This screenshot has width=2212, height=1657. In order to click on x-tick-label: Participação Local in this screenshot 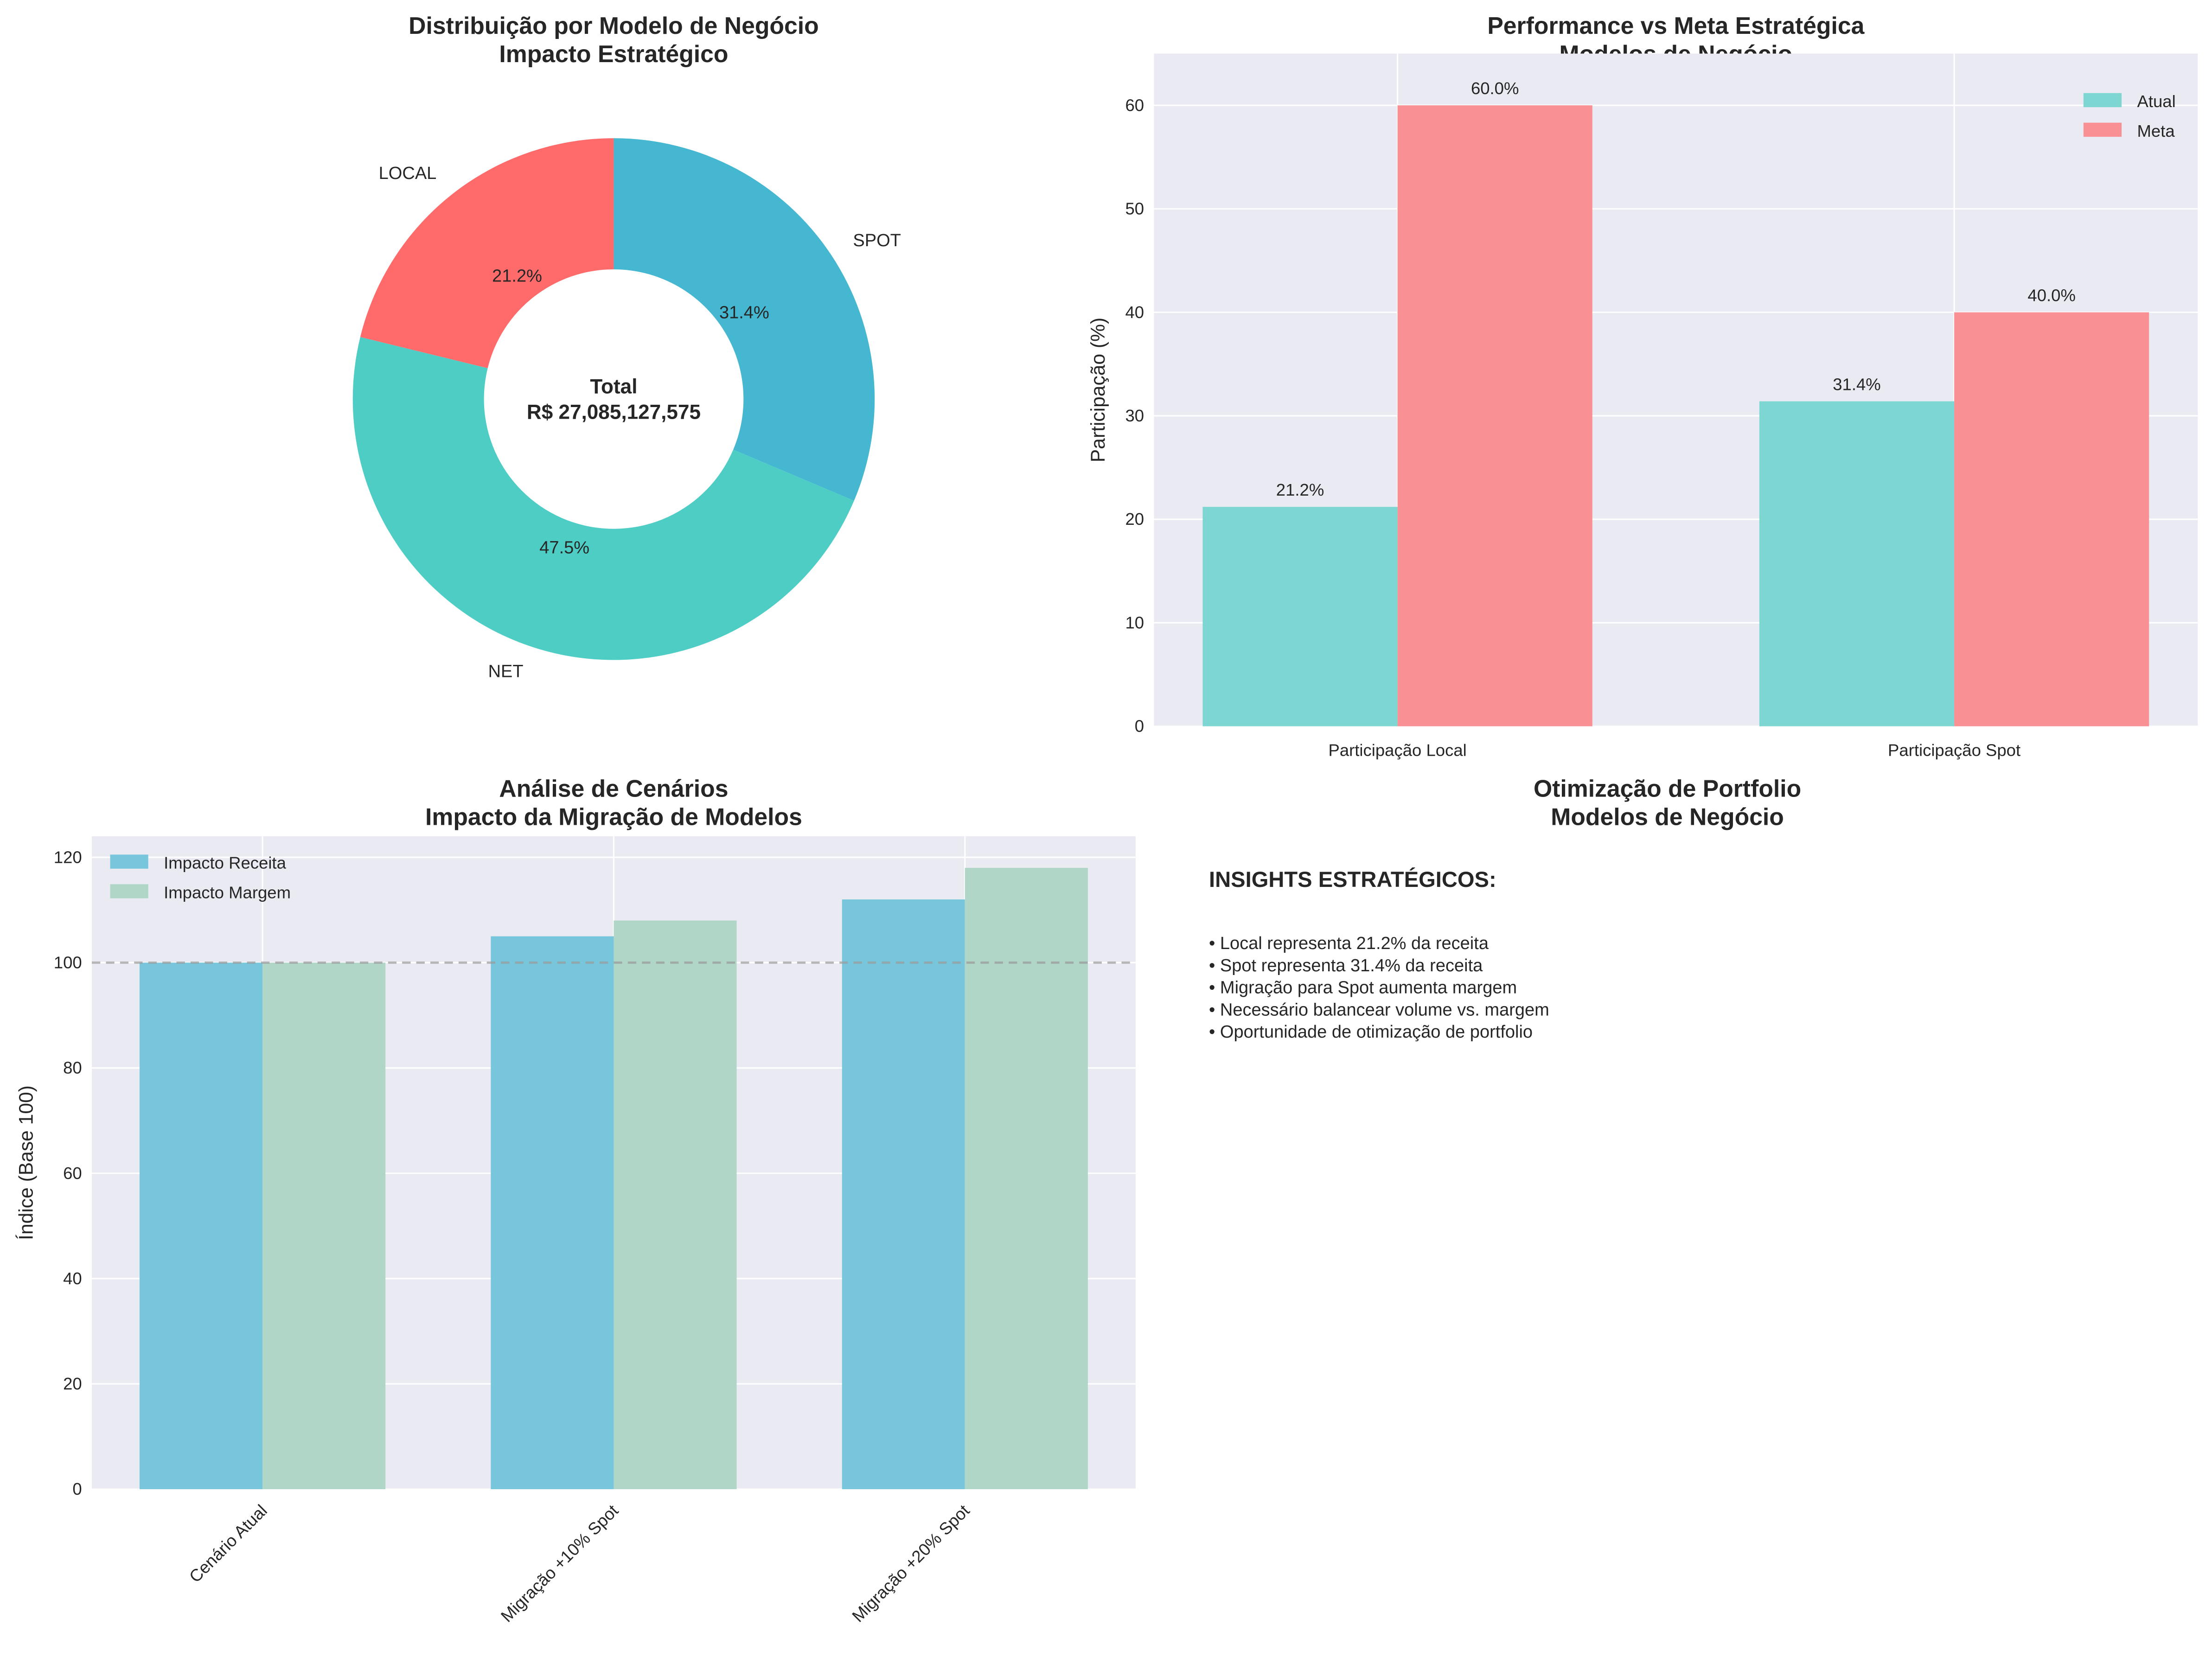, I will do `click(1397, 749)`.